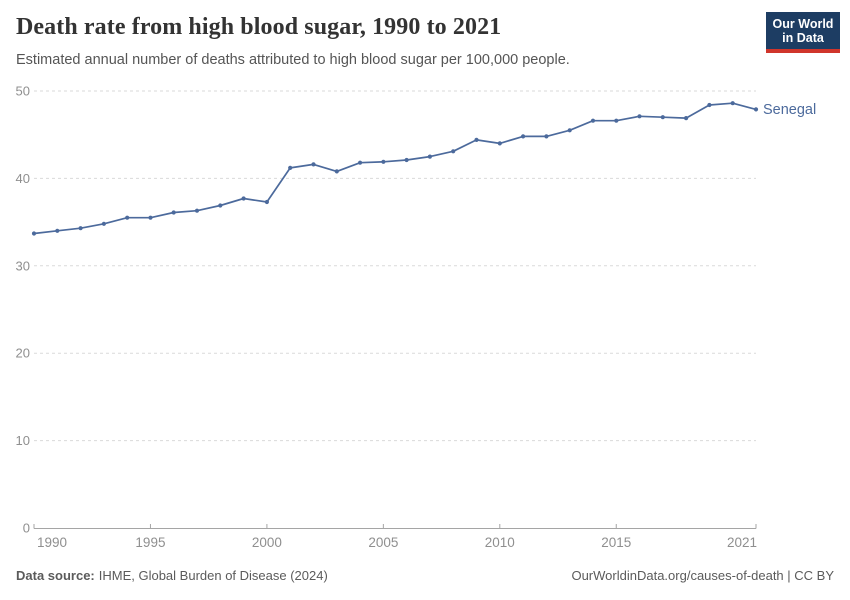 The height and width of the screenshot is (600, 850). What do you see at coordinates (383, 542) in the screenshot?
I see `x-axis-tick-label: 2005` at bounding box center [383, 542].